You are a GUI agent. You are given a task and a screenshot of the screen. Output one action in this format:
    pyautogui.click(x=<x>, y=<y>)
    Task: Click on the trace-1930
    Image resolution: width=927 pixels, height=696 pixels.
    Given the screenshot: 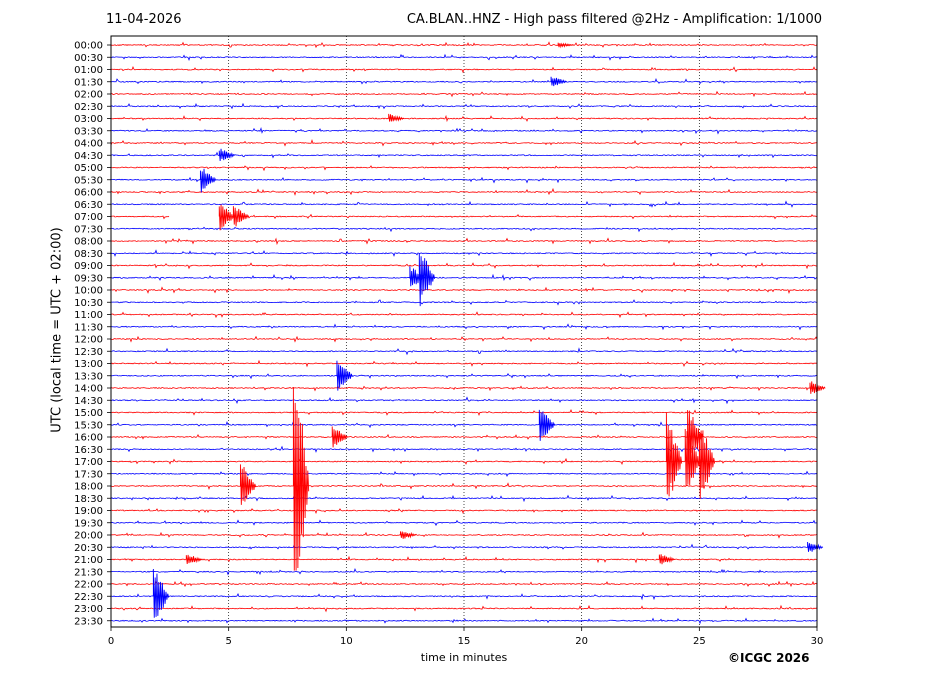 What is the action you would take?
    pyautogui.click(x=464, y=523)
    